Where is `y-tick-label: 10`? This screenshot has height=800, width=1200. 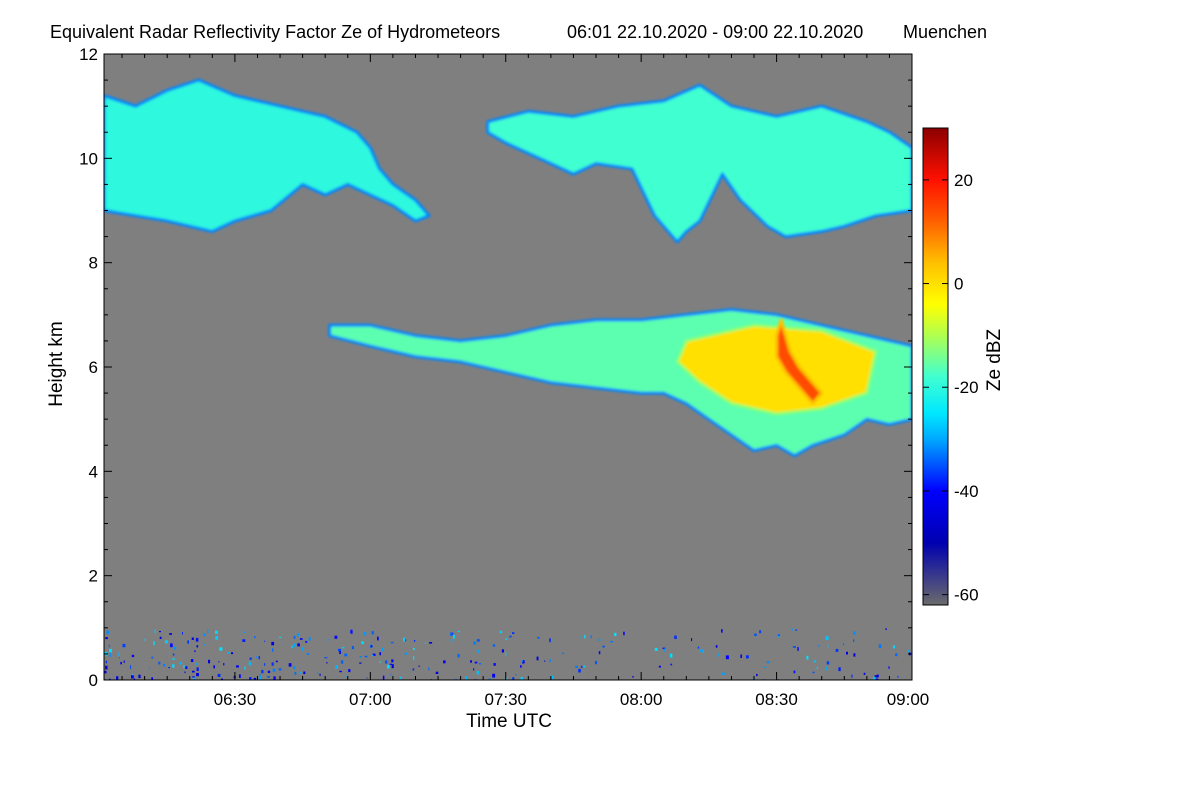 y-tick-label: 10 is located at coordinates (88, 158).